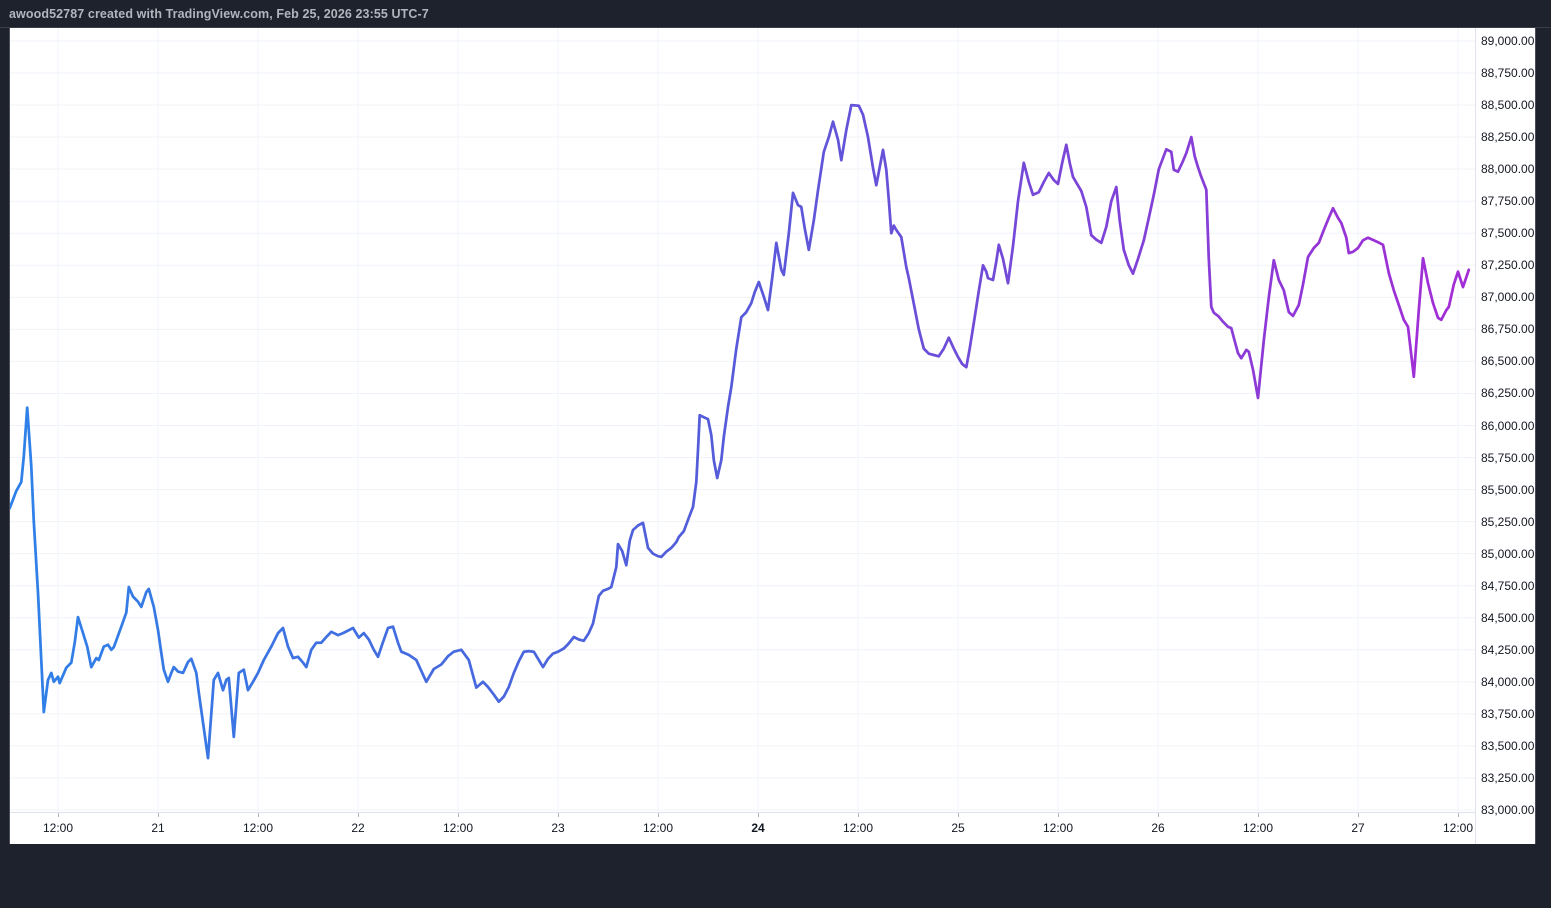 This screenshot has width=1551, height=908. What do you see at coordinates (1508, 713) in the screenshot?
I see `price-axis-label: 83,750.00` at bounding box center [1508, 713].